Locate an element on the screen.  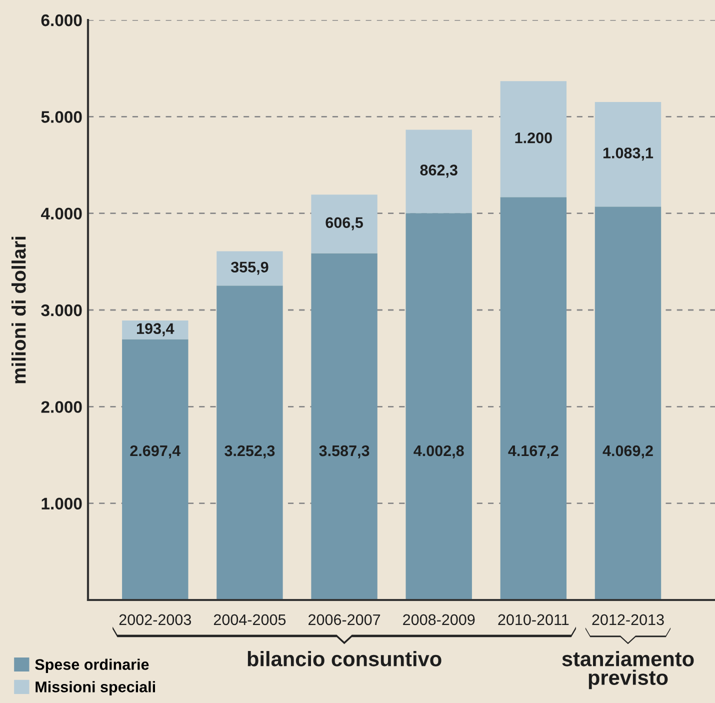
y-tick-label: 1.000 is located at coordinates (62, 504).